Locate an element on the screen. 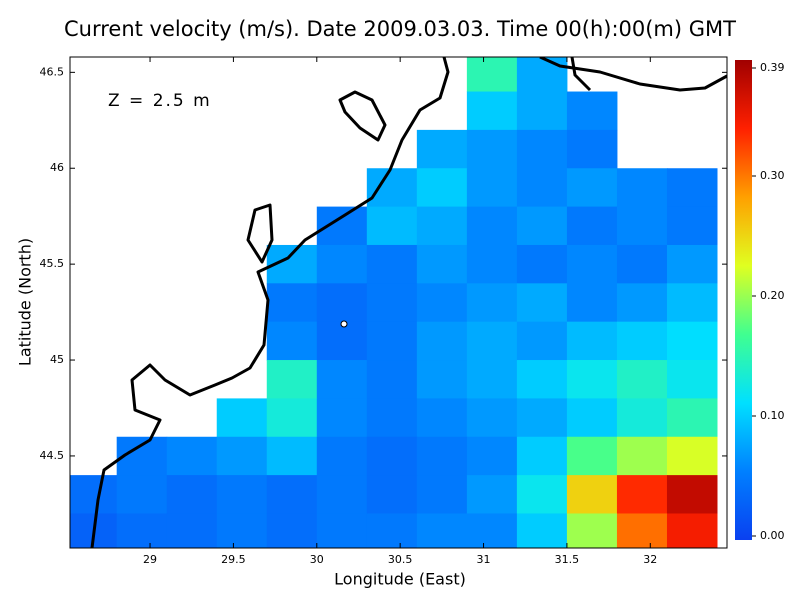 The image size is (800, 600). island-marker is located at coordinates (344, 324).